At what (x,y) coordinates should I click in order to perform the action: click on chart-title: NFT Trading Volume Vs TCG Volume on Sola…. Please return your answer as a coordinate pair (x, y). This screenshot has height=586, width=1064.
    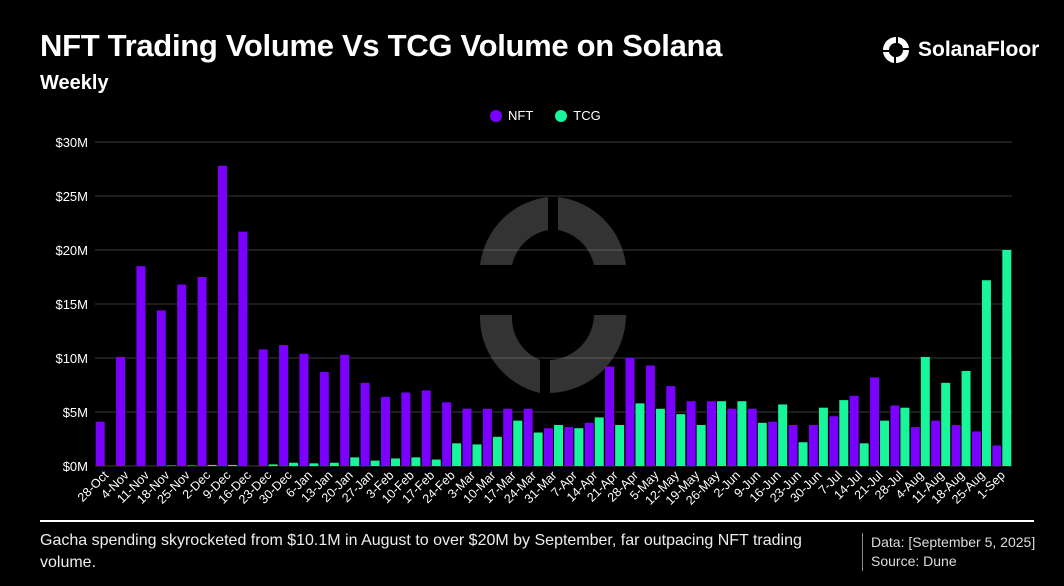
    Looking at the image, I should click on (381, 45).